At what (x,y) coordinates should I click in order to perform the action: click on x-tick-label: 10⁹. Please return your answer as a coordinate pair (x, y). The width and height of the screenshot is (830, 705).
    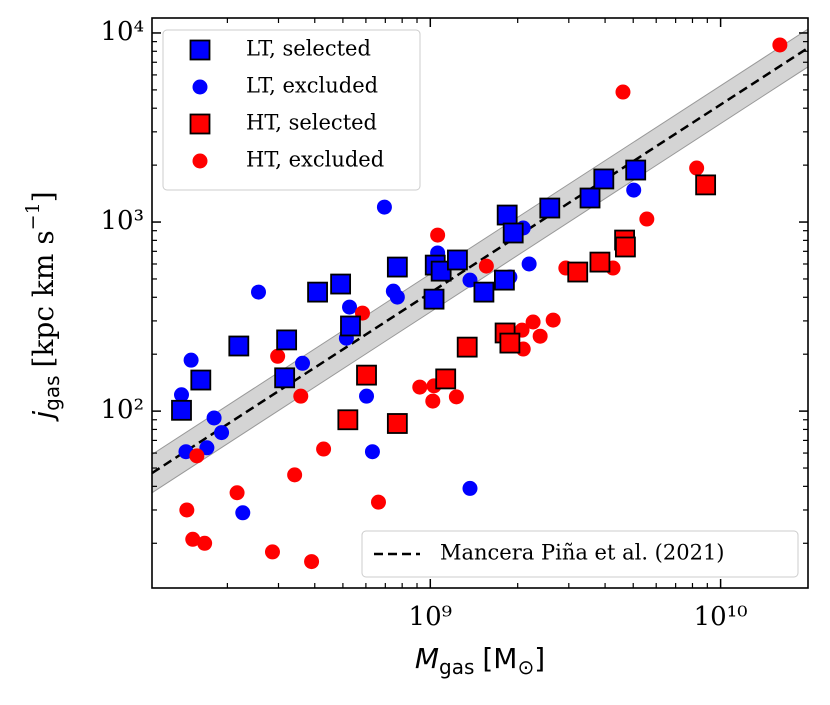
    Looking at the image, I should click on (431, 617).